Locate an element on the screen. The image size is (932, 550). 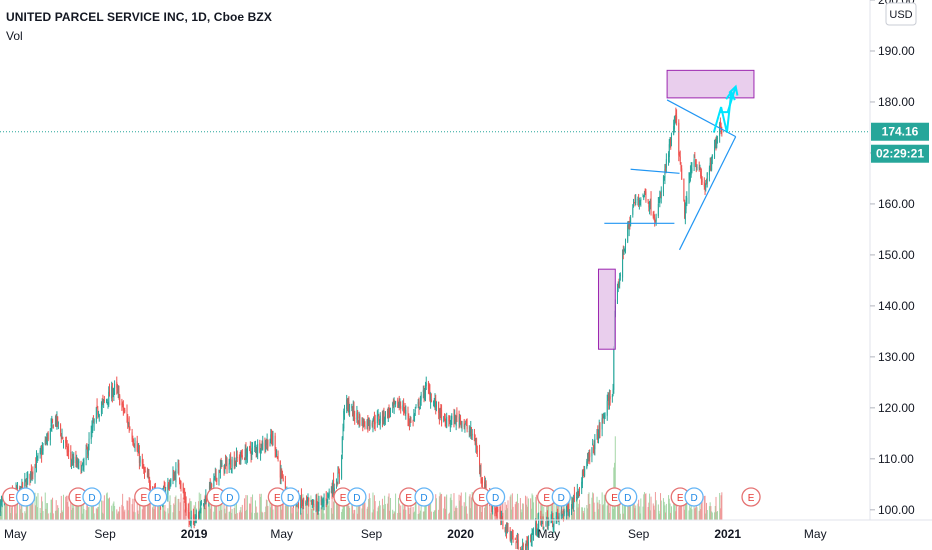
currency-button: USD is located at coordinates (901, 14).